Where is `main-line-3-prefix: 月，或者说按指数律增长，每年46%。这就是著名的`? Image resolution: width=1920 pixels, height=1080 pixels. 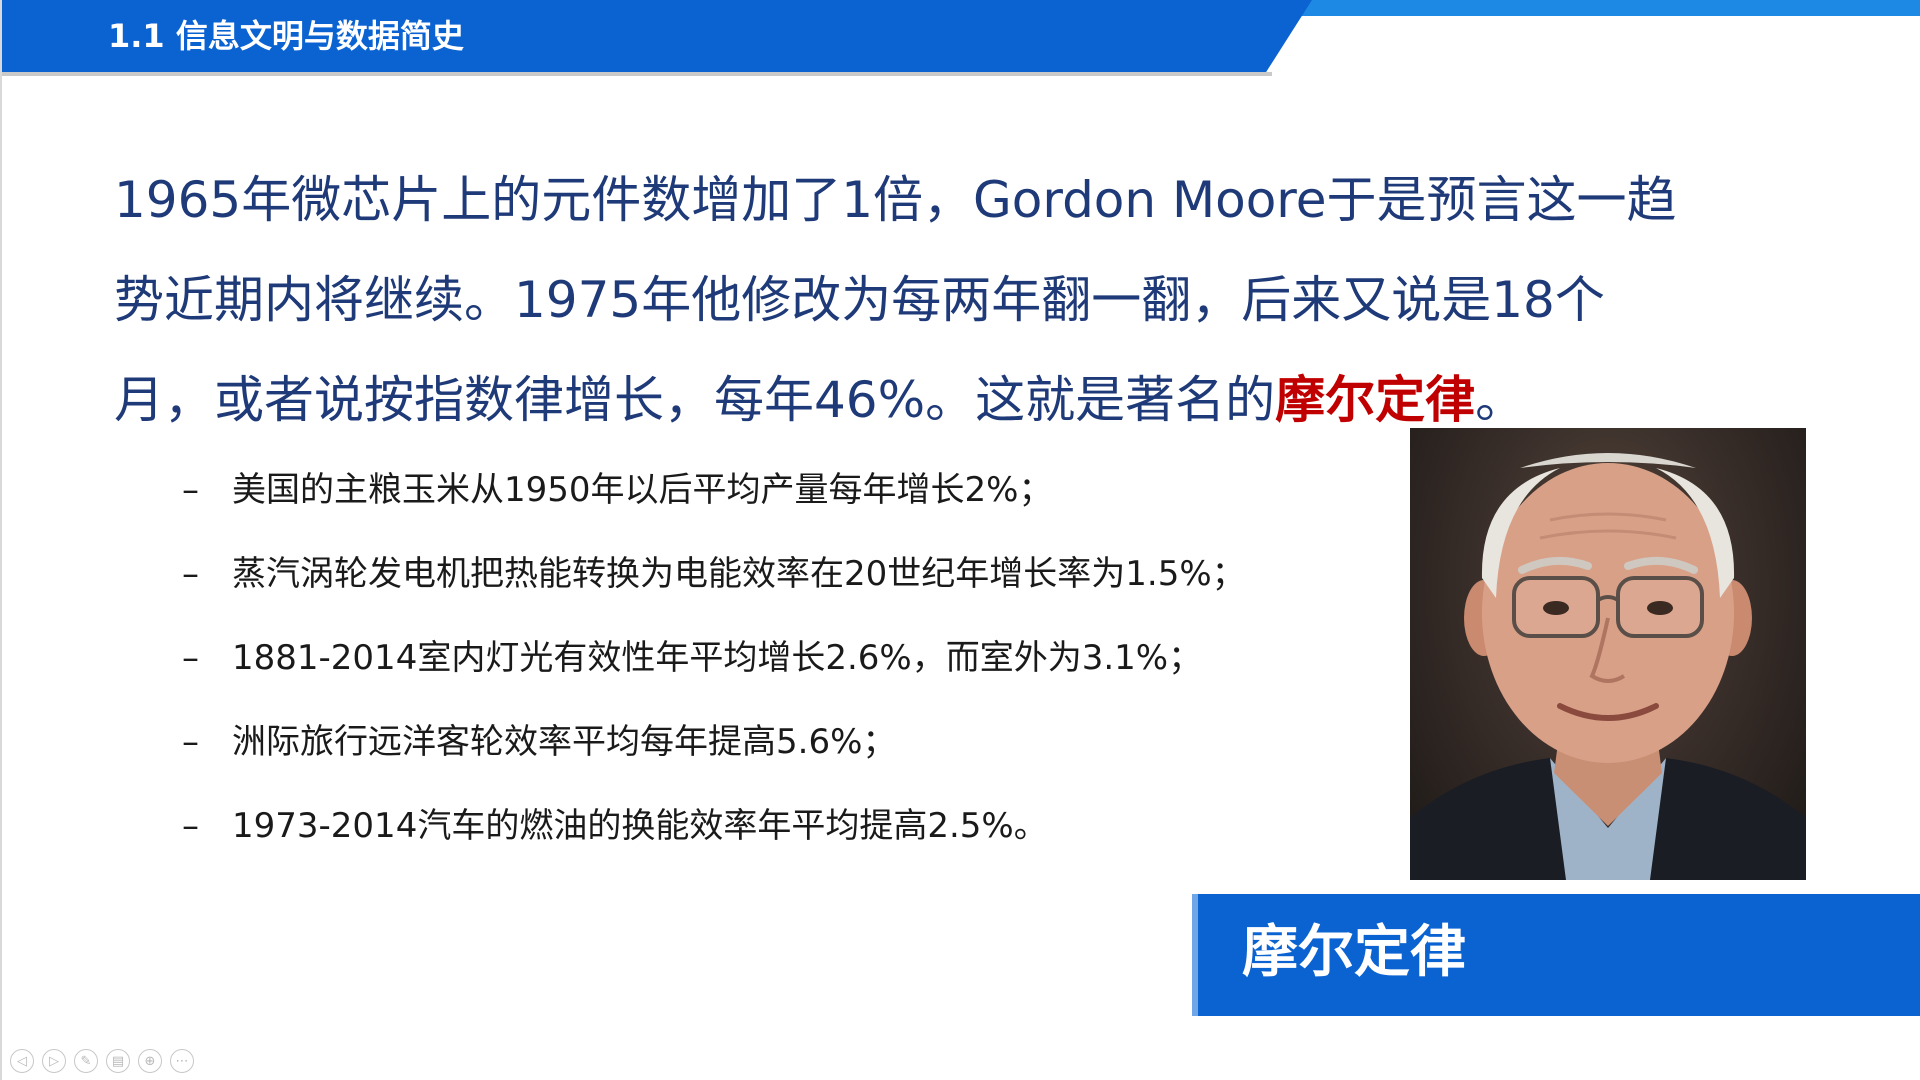 main-line-3-prefix: 月，或者说按指数律增长，每年46%。这就是著名的 is located at coordinates (695, 400).